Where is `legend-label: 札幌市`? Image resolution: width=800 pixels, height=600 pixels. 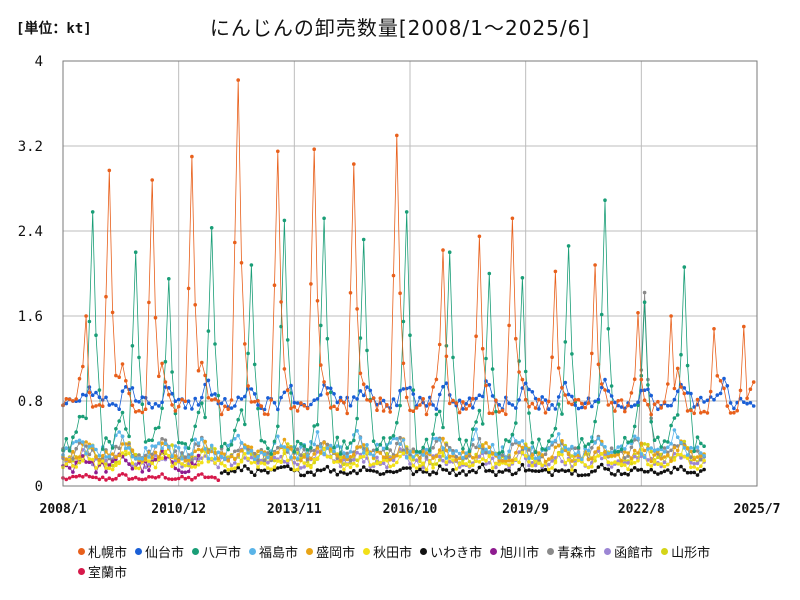
legend-label: 札幌市 is located at coordinates (108, 553).